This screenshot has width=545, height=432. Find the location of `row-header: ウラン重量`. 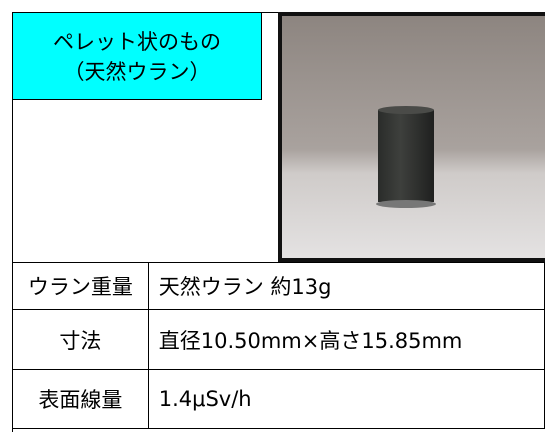

row-header: ウラン重量 is located at coordinates (80, 286).